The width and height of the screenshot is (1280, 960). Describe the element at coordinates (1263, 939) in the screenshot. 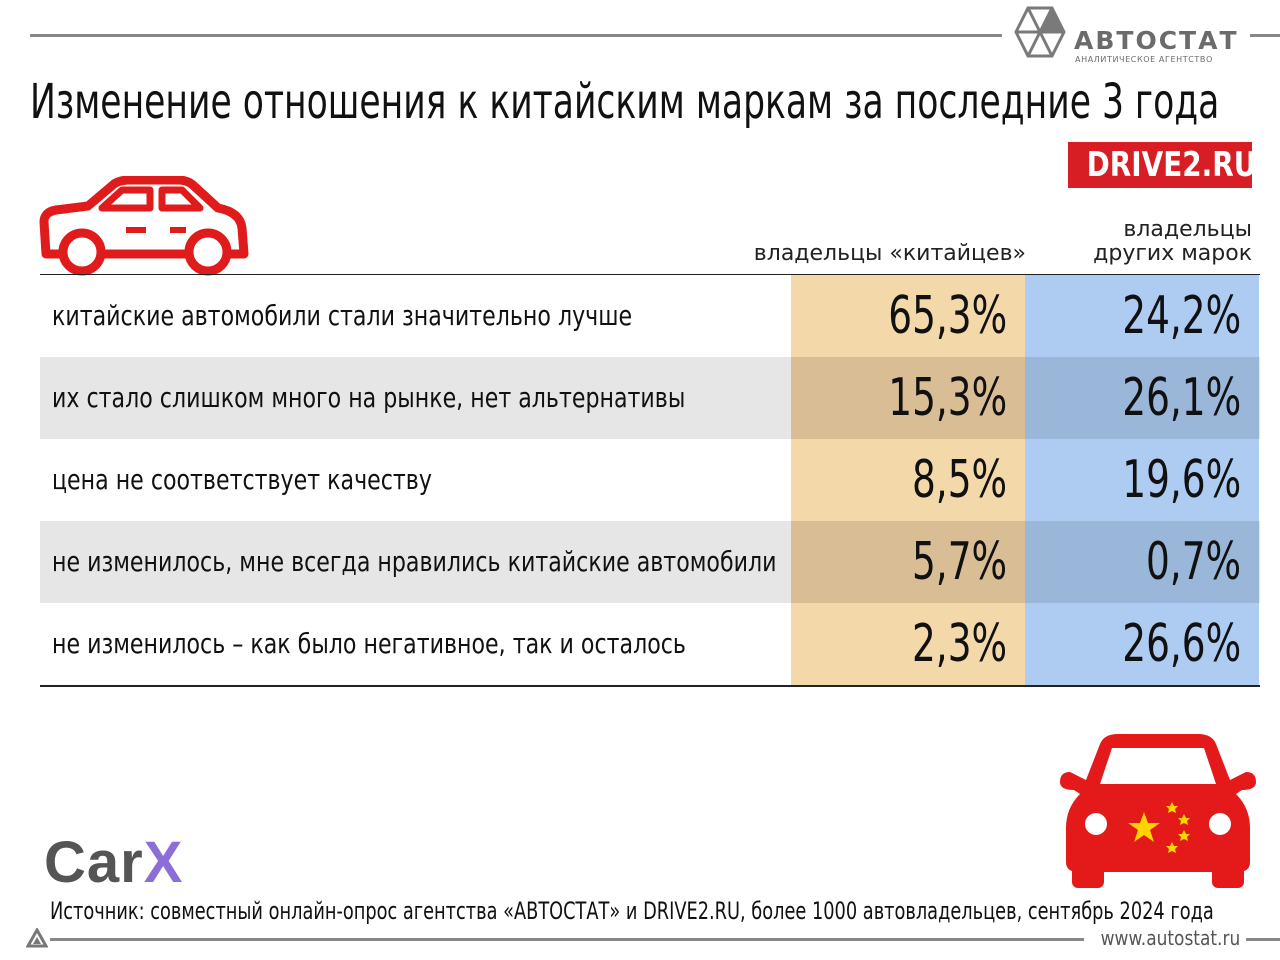

I see `bottom-divider-right` at that location.